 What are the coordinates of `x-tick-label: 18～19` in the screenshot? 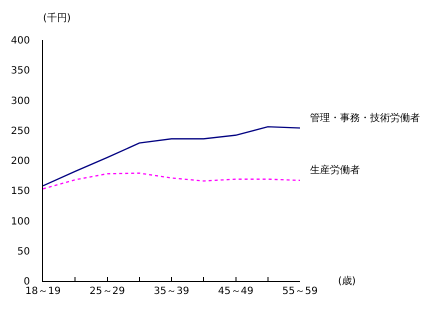 It's located at (43, 291).